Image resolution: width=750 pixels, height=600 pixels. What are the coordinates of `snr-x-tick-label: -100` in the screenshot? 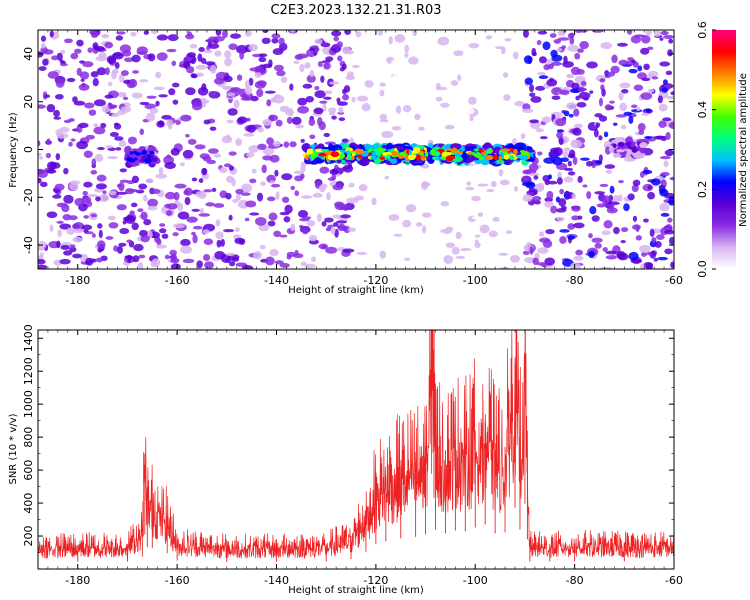 It's located at (475, 580).